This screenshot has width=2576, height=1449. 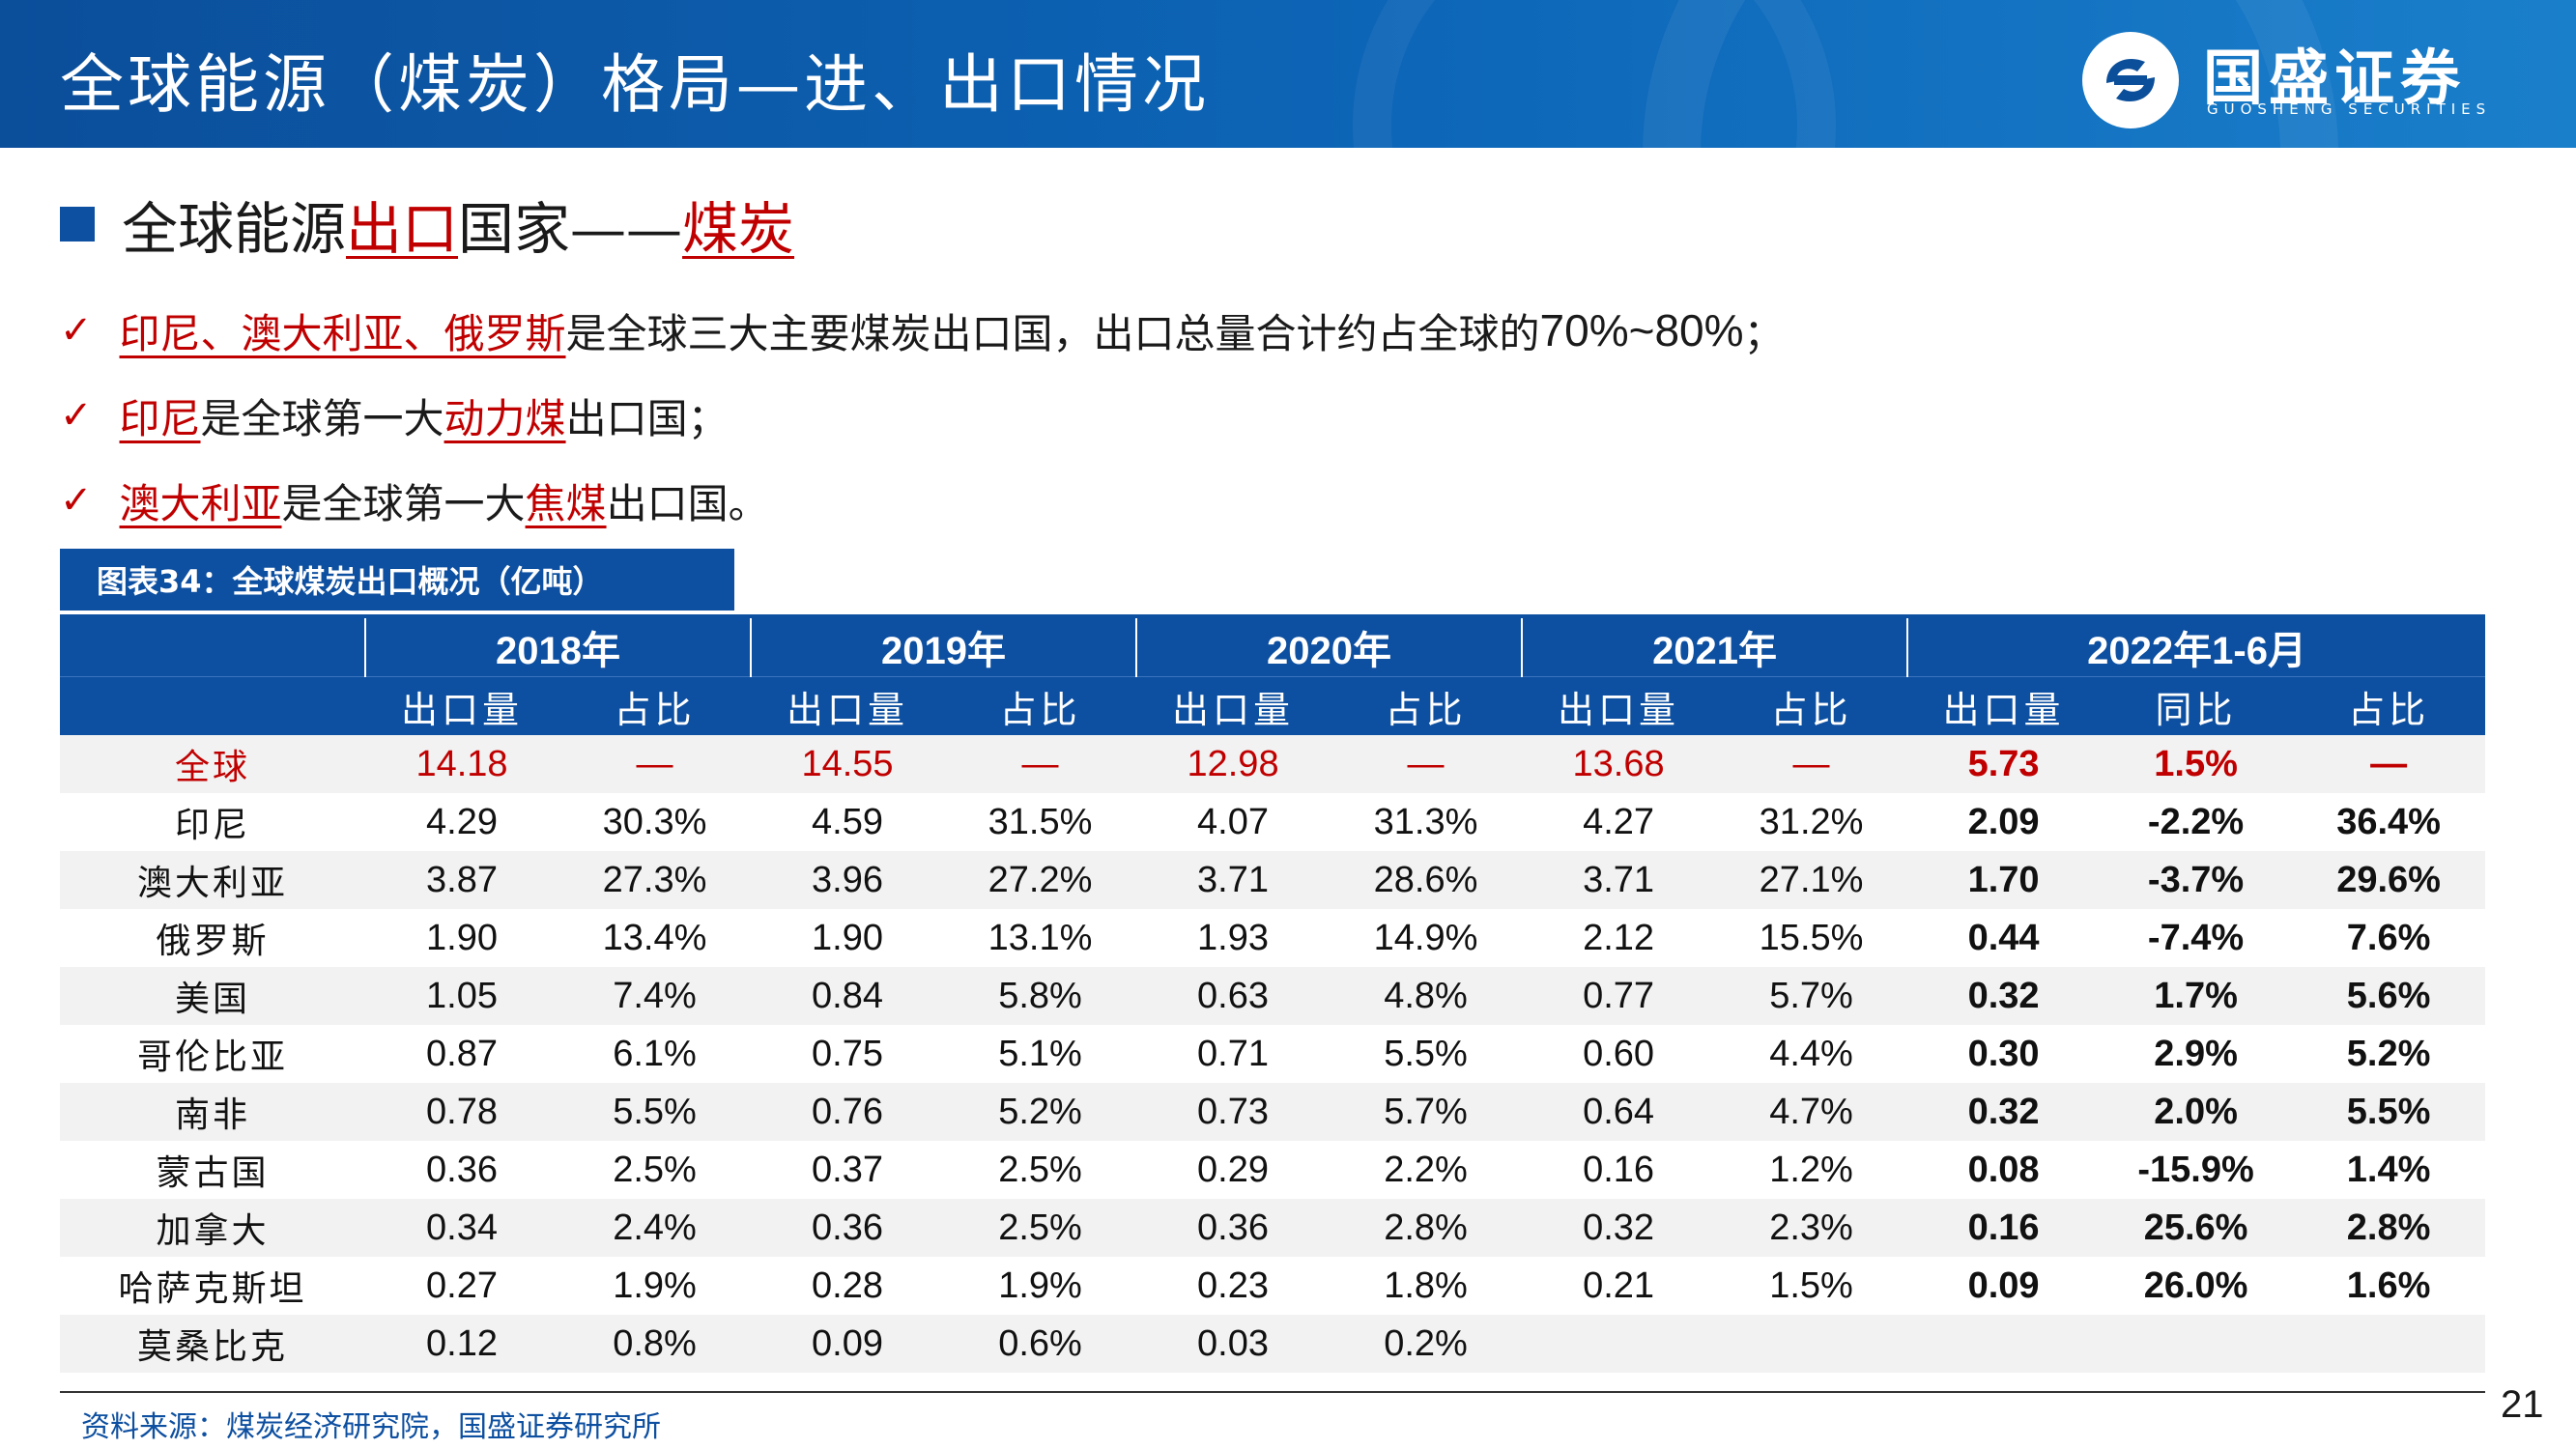 I want to click on table-cell: -3.7%, so click(x=2196, y=880).